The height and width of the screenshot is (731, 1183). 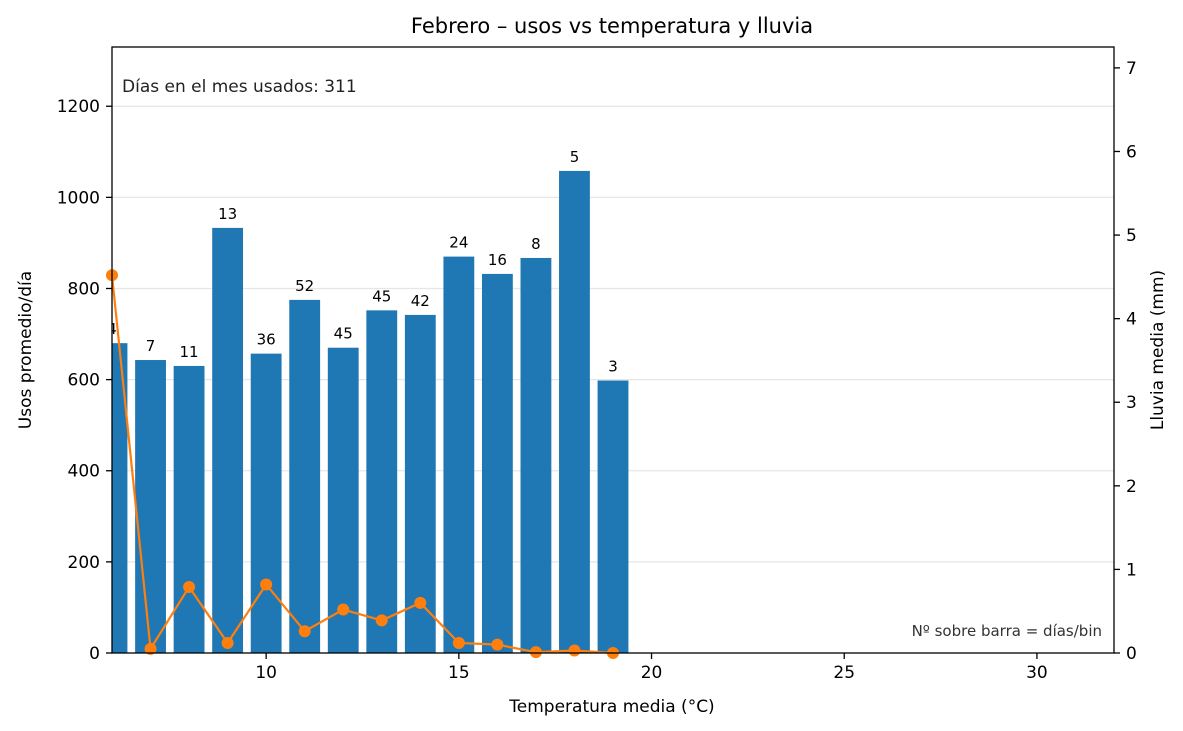 What do you see at coordinates (536, 244) in the screenshot?
I see `bar-label: 8` at bounding box center [536, 244].